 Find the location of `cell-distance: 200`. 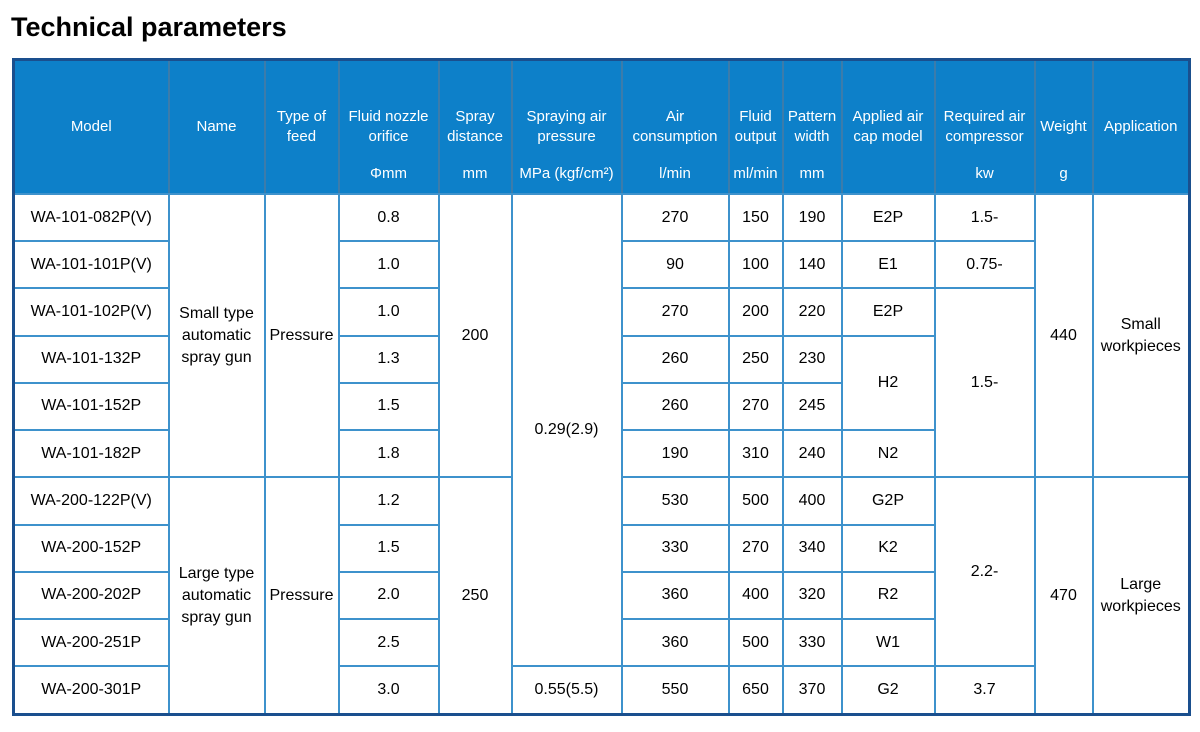

cell-distance: 200 is located at coordinates (475, 335).